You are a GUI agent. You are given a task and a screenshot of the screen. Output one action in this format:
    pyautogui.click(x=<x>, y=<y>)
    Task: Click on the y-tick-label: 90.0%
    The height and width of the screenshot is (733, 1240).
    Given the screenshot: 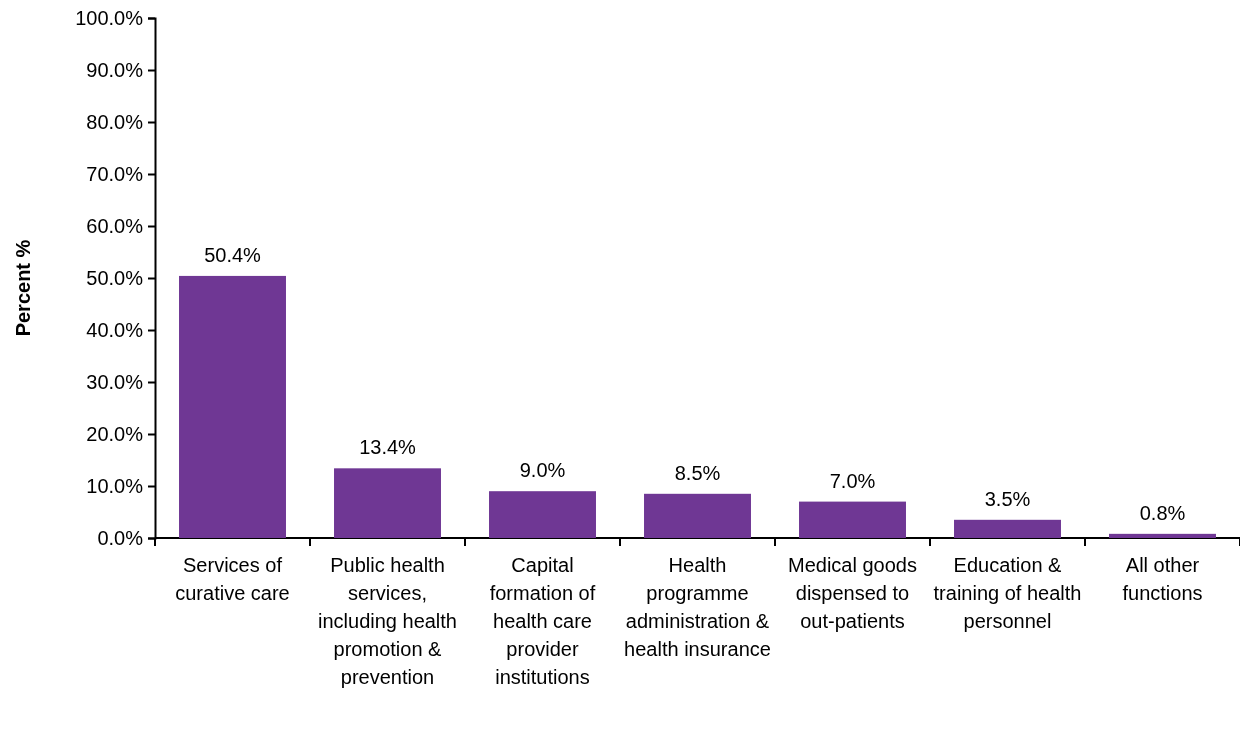 What is the action you would take?
    pyautogui.click(x=115, y=69)
    